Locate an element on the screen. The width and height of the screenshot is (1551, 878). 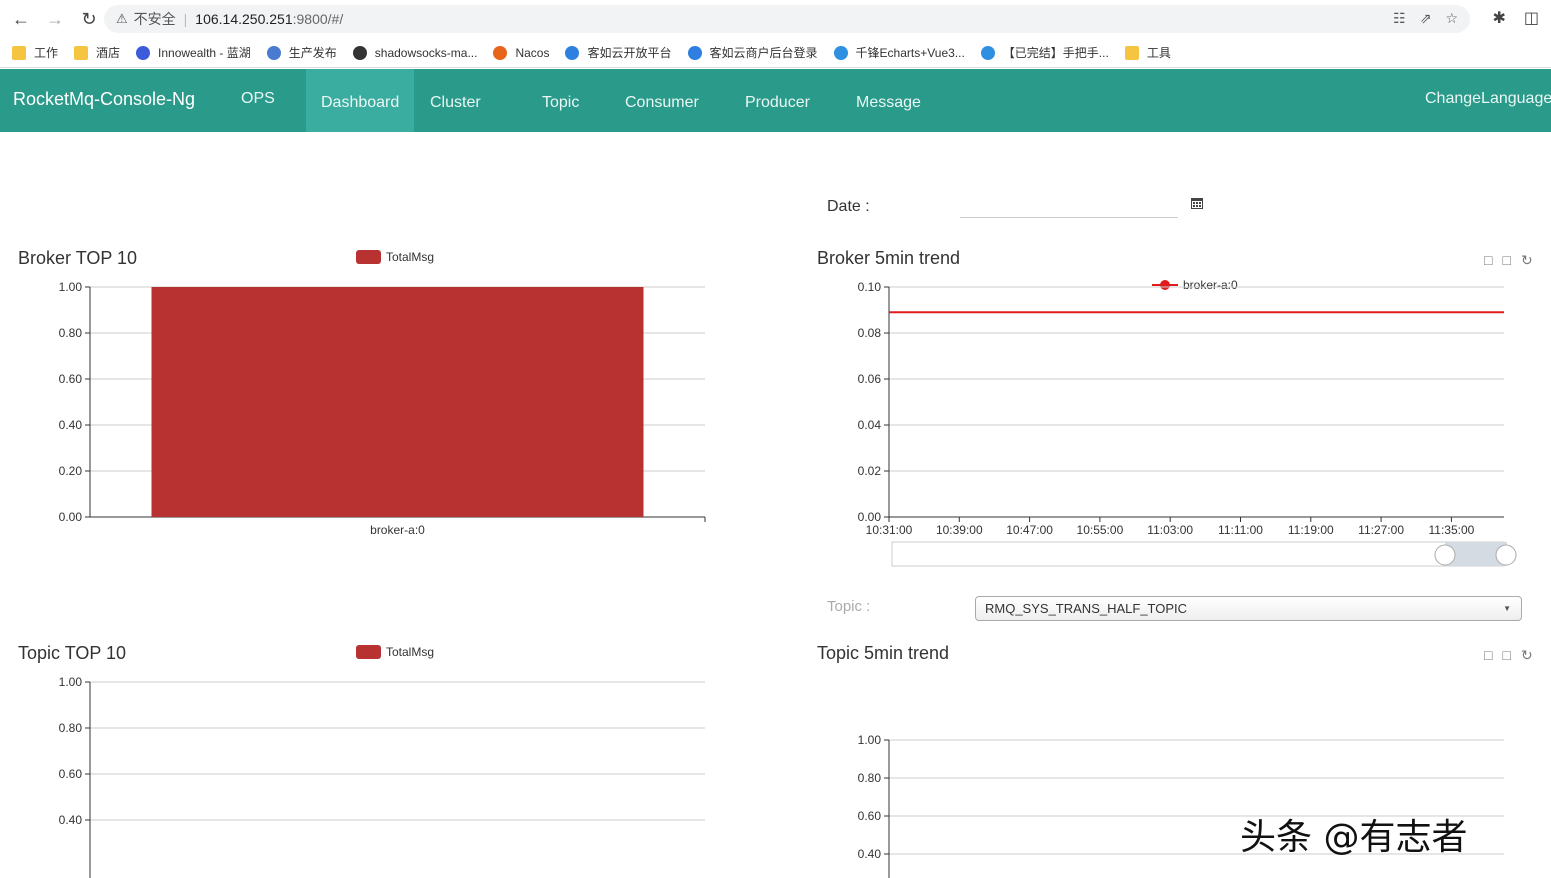
topic-top10-legend: TotalMsg is located at coordinates (395, 652).